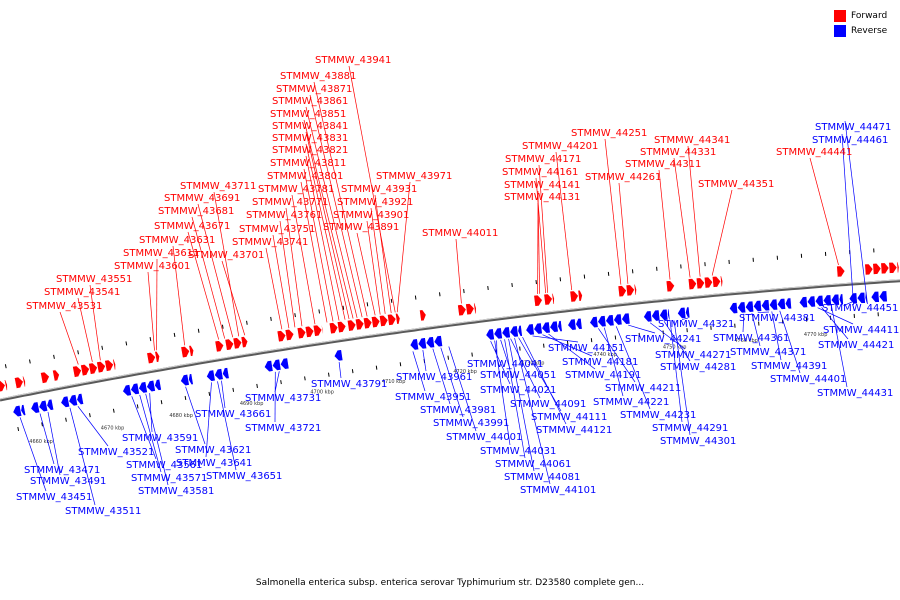 The image size is (900, 600). I want to click on axis-tick-label: 4710 kbp, so click(394, 382).